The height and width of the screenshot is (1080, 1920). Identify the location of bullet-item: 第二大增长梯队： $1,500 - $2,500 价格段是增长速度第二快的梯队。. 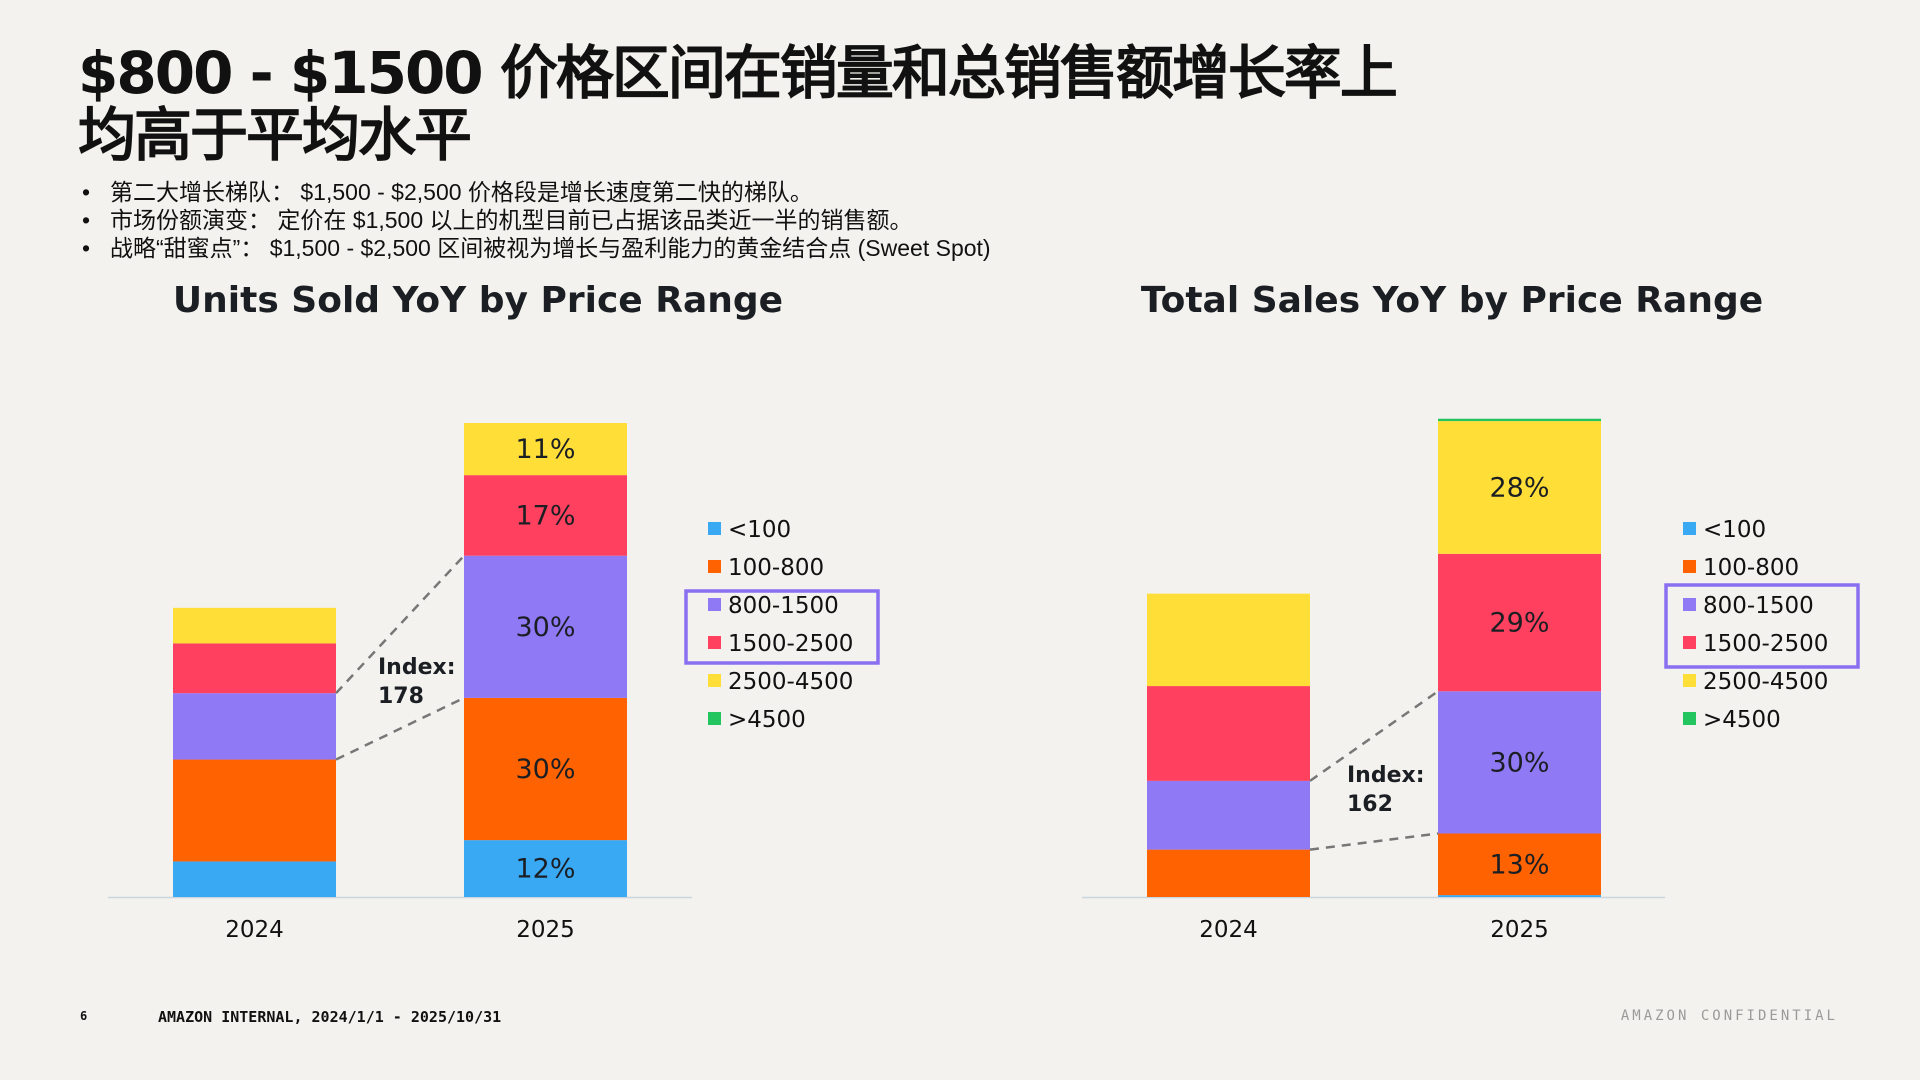
(536, 192).